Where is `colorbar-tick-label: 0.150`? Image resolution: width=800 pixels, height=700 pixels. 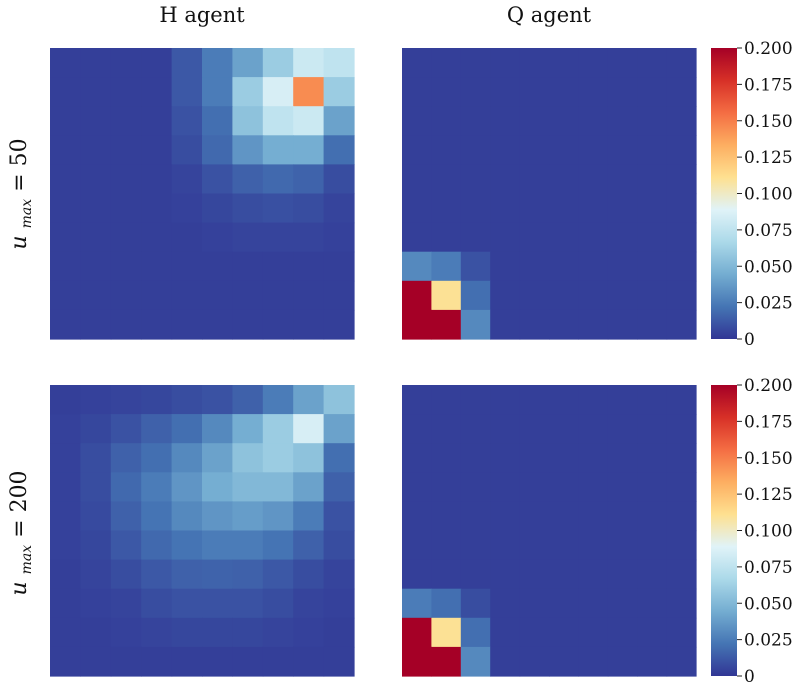 colorbar-tick-label: 0.150 is located at coordinates (768, 459).